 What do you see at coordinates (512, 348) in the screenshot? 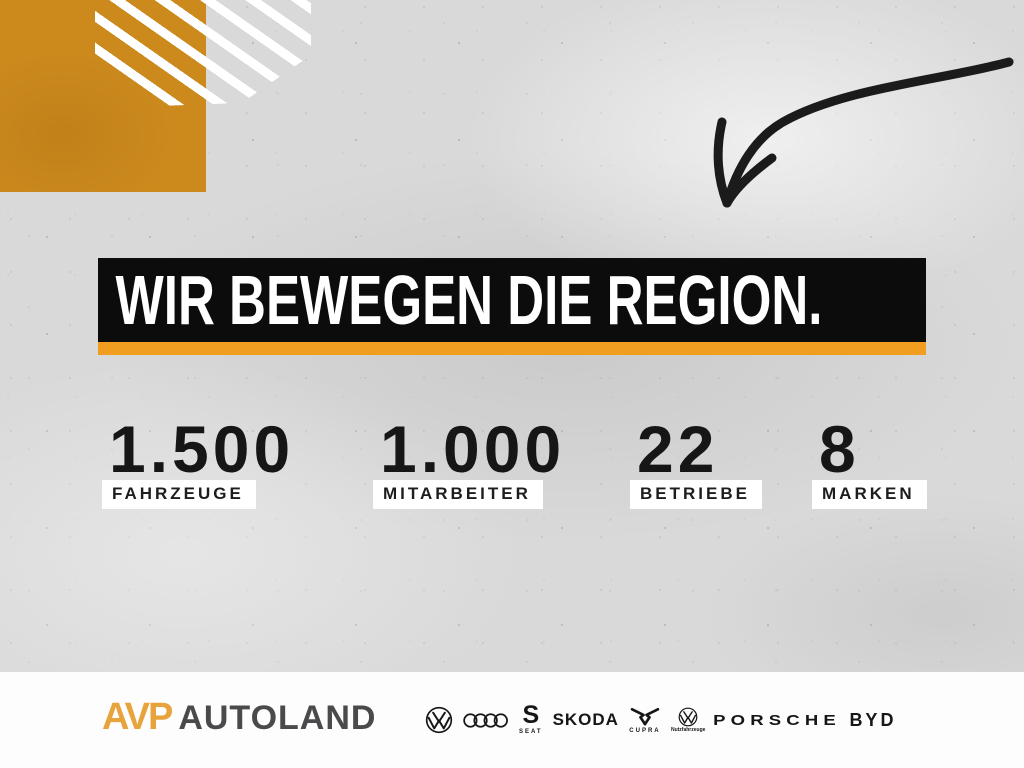
I see `headline-underline-decor` at bounding box center [512, 348].